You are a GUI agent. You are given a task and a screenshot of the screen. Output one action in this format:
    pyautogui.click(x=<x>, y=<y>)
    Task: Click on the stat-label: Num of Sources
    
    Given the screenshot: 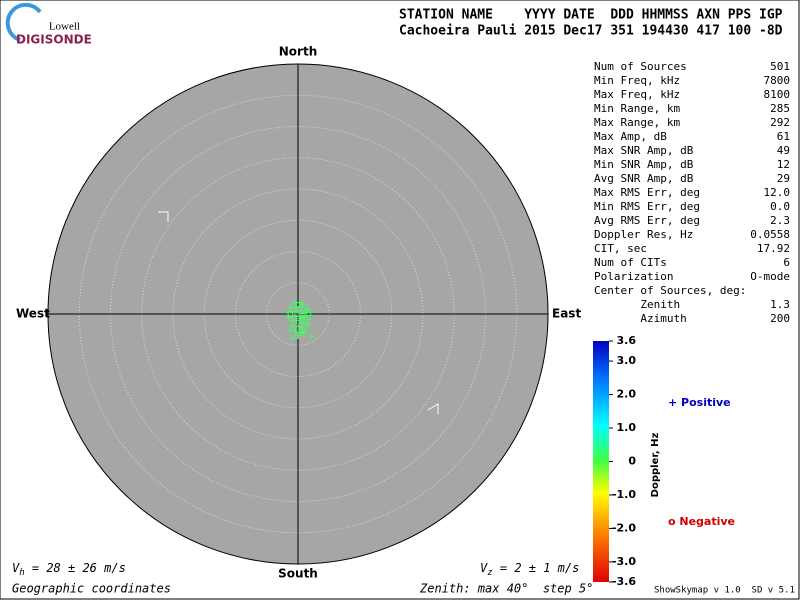 What is the action you would take?
    pyautogui.click(x=640, y=66)
    